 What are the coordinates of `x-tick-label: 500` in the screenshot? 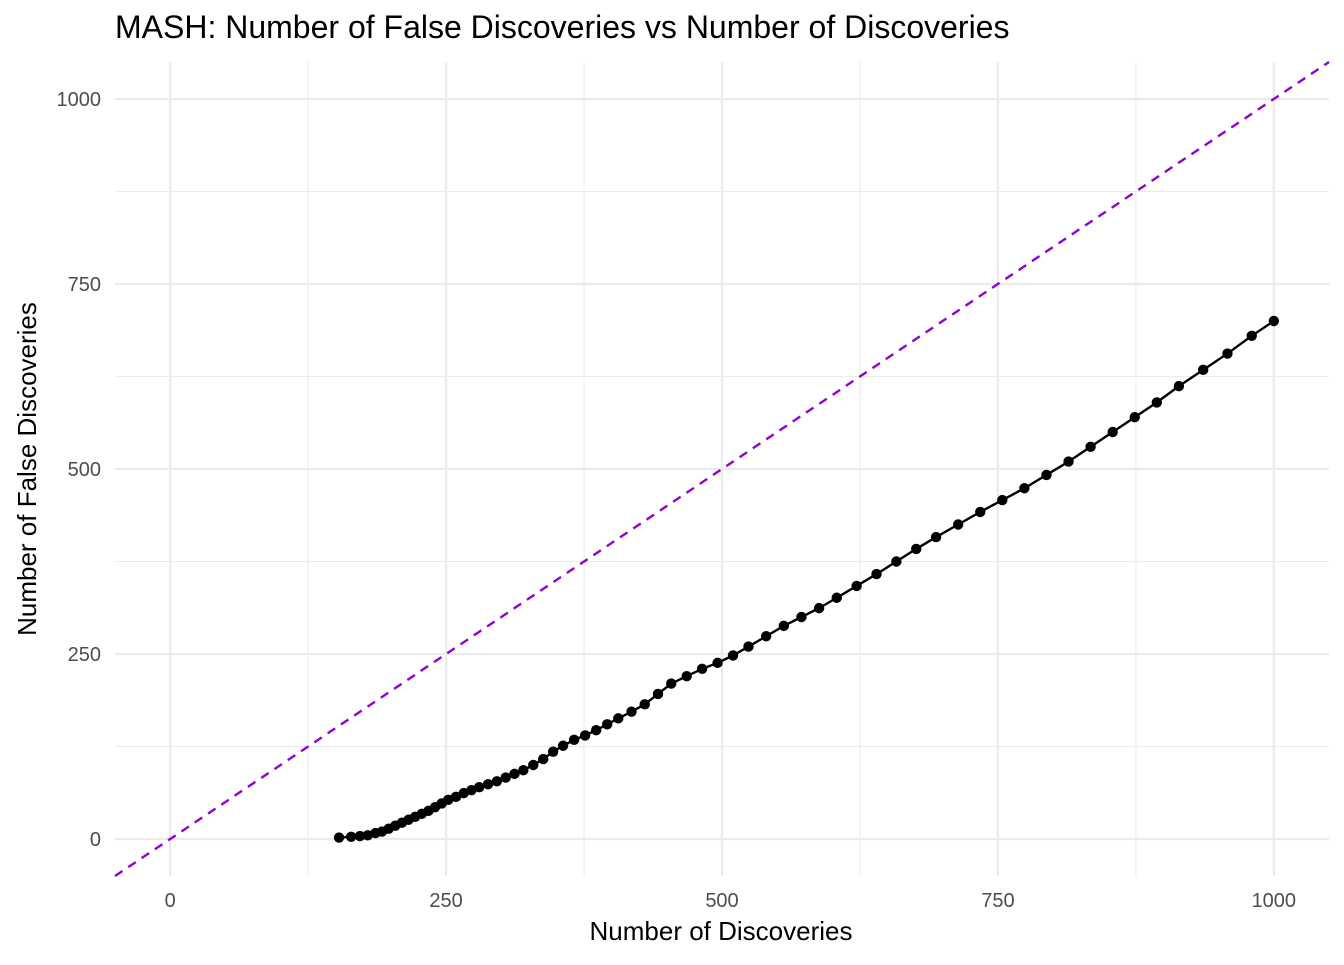 It's located at (721, 901).